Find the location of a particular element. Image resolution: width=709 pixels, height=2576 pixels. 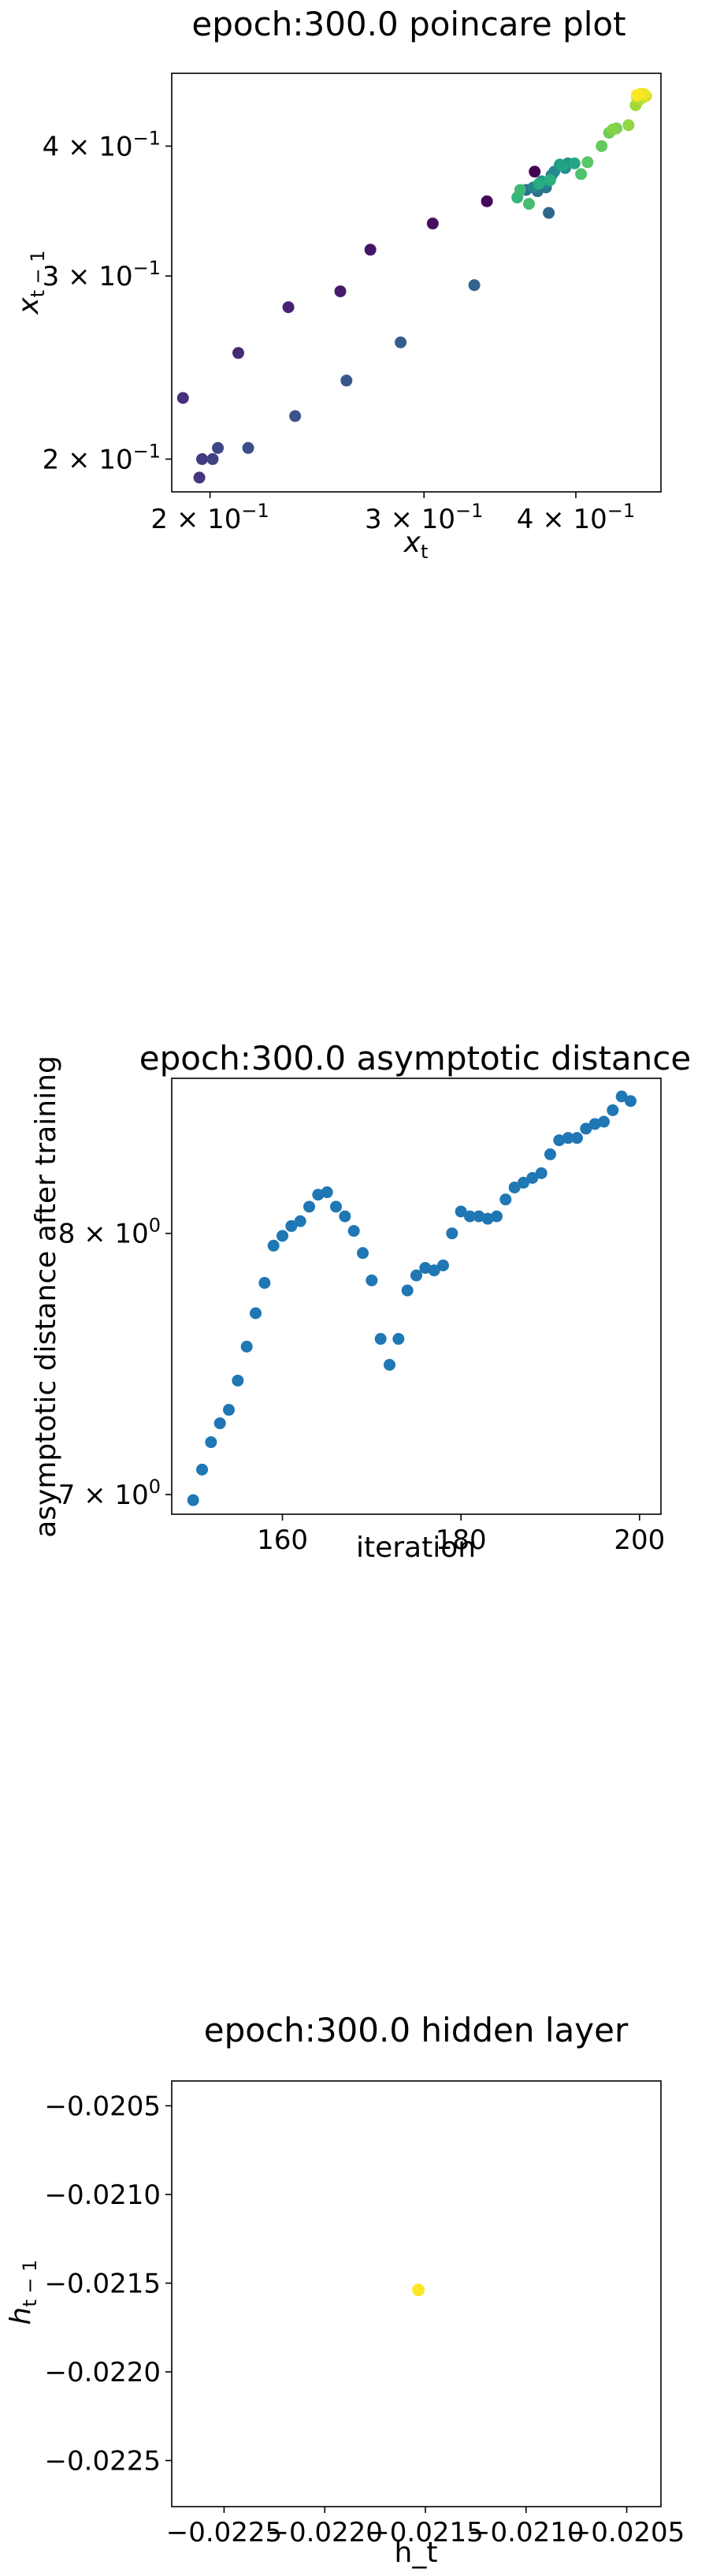

poincare-y-label-base: x is located at coordinates (29, 306).